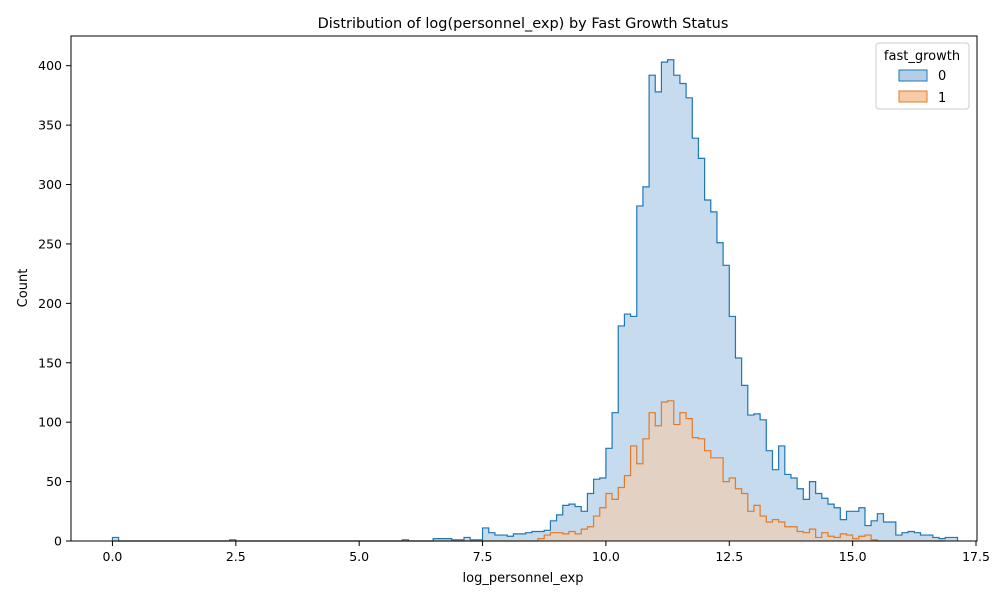 The height and width of the screenshot is (600, 1000). What do you see at coordinates (23, 288) in the screenshot?
I see `y-axis-label: Count` at bounding box center [23, 288].